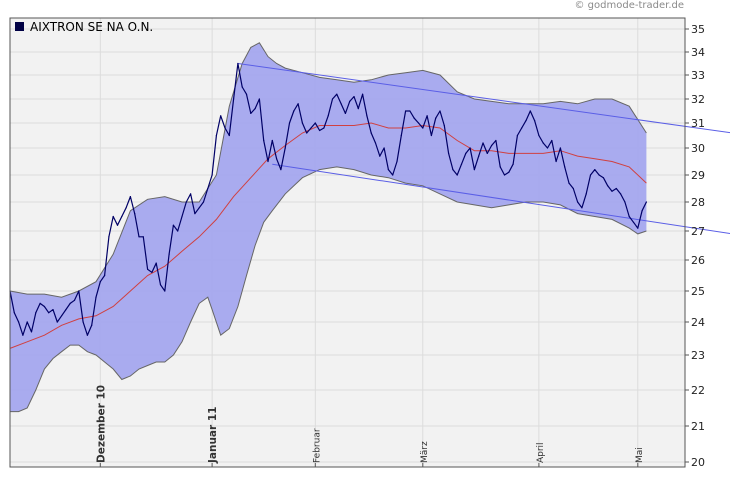 Image resolution: width=730 pixels, height=481 pixels. What do you see at coordinates (698, 202) in the screenshot?
I see `y-tick-label: 28` at bounding box center [698, 202].